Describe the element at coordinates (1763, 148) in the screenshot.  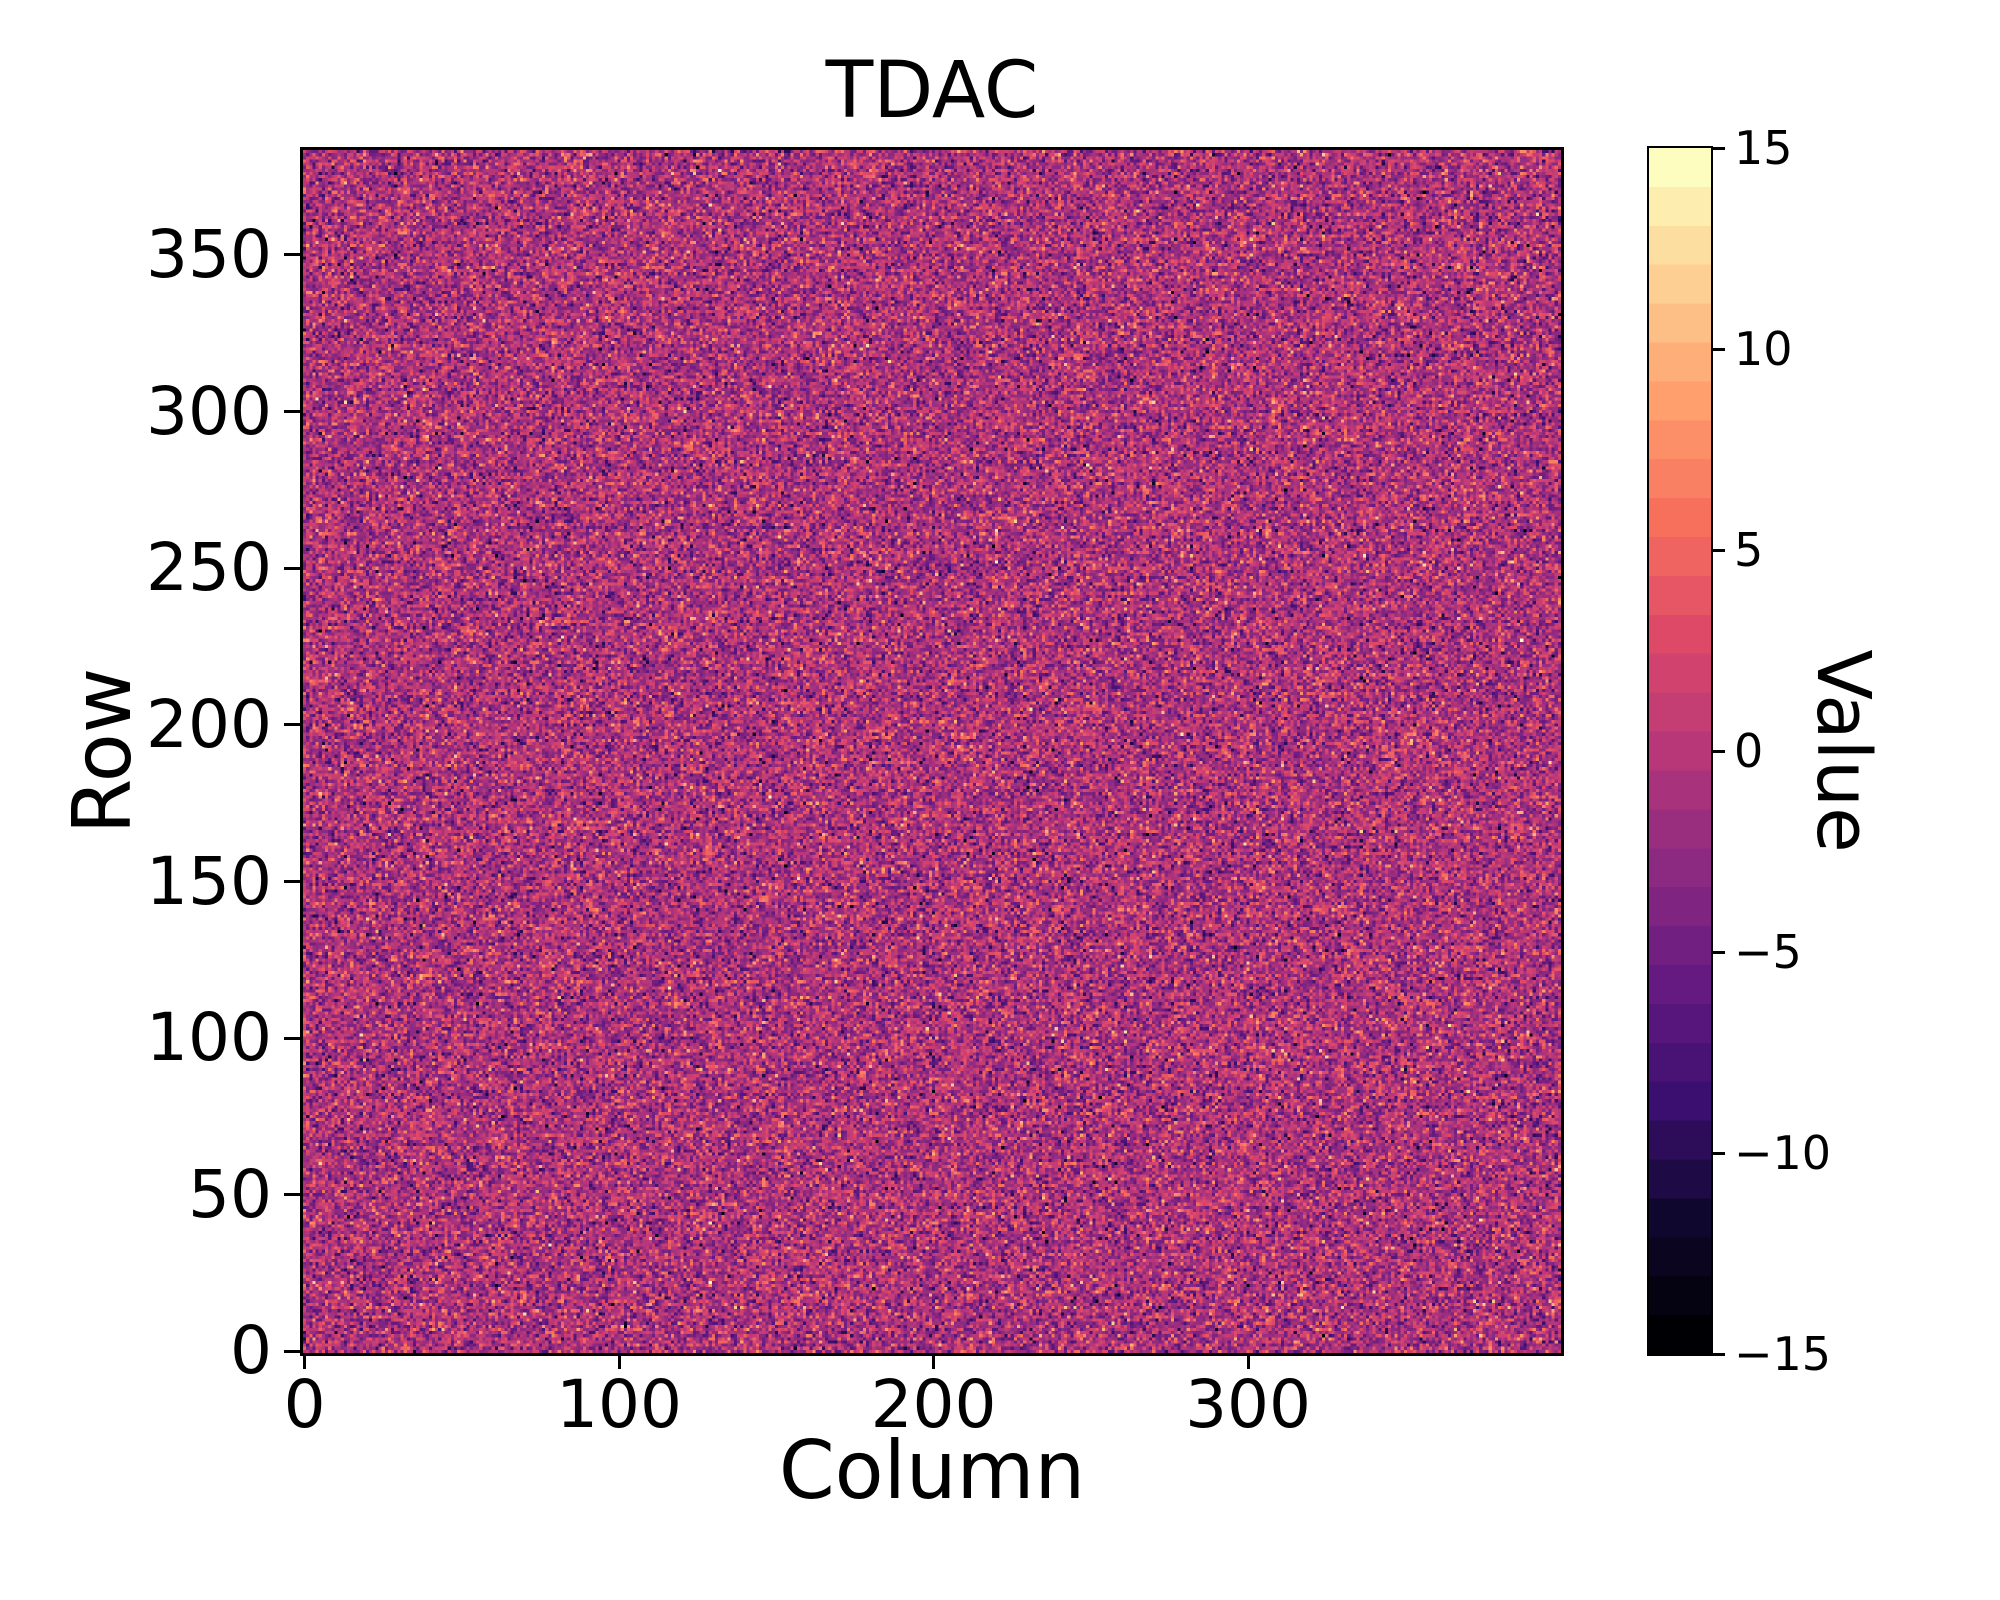
I see `colorbar-tick-label: 15` at that location.